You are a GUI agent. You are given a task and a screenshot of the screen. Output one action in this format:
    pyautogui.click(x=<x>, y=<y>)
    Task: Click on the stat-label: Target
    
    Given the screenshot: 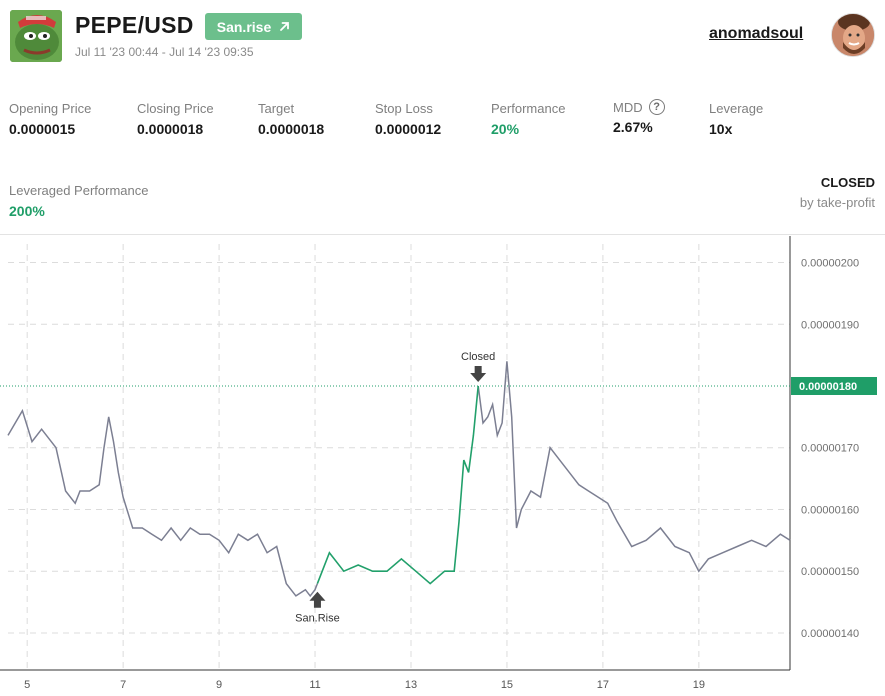 What is the action you would take?
    pyautogui.click(x=276, y=108)
    